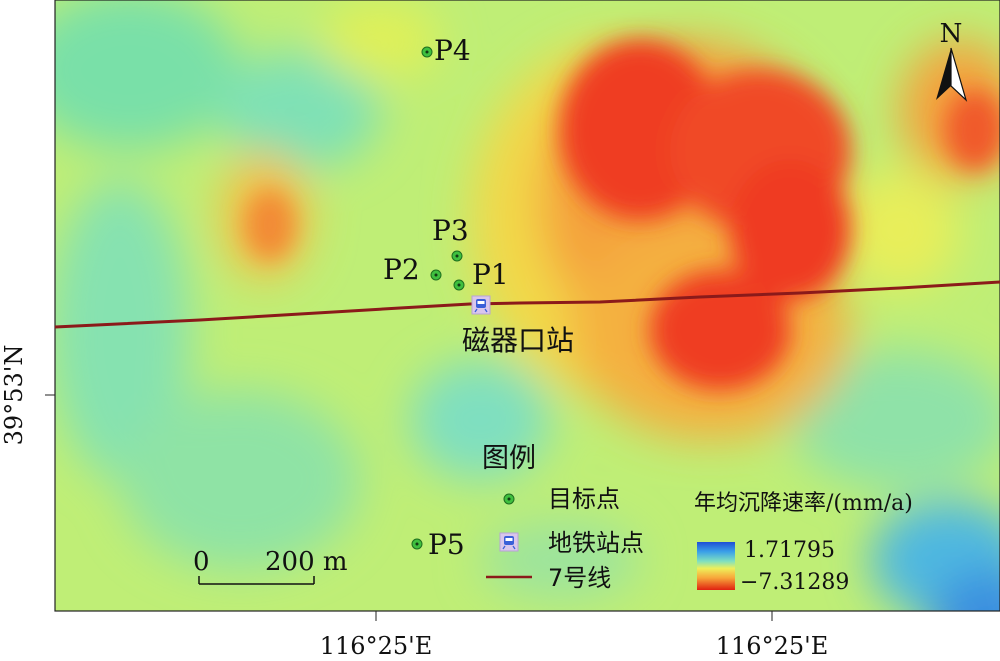  I want to click on target-point-p4, so click(427, 52).